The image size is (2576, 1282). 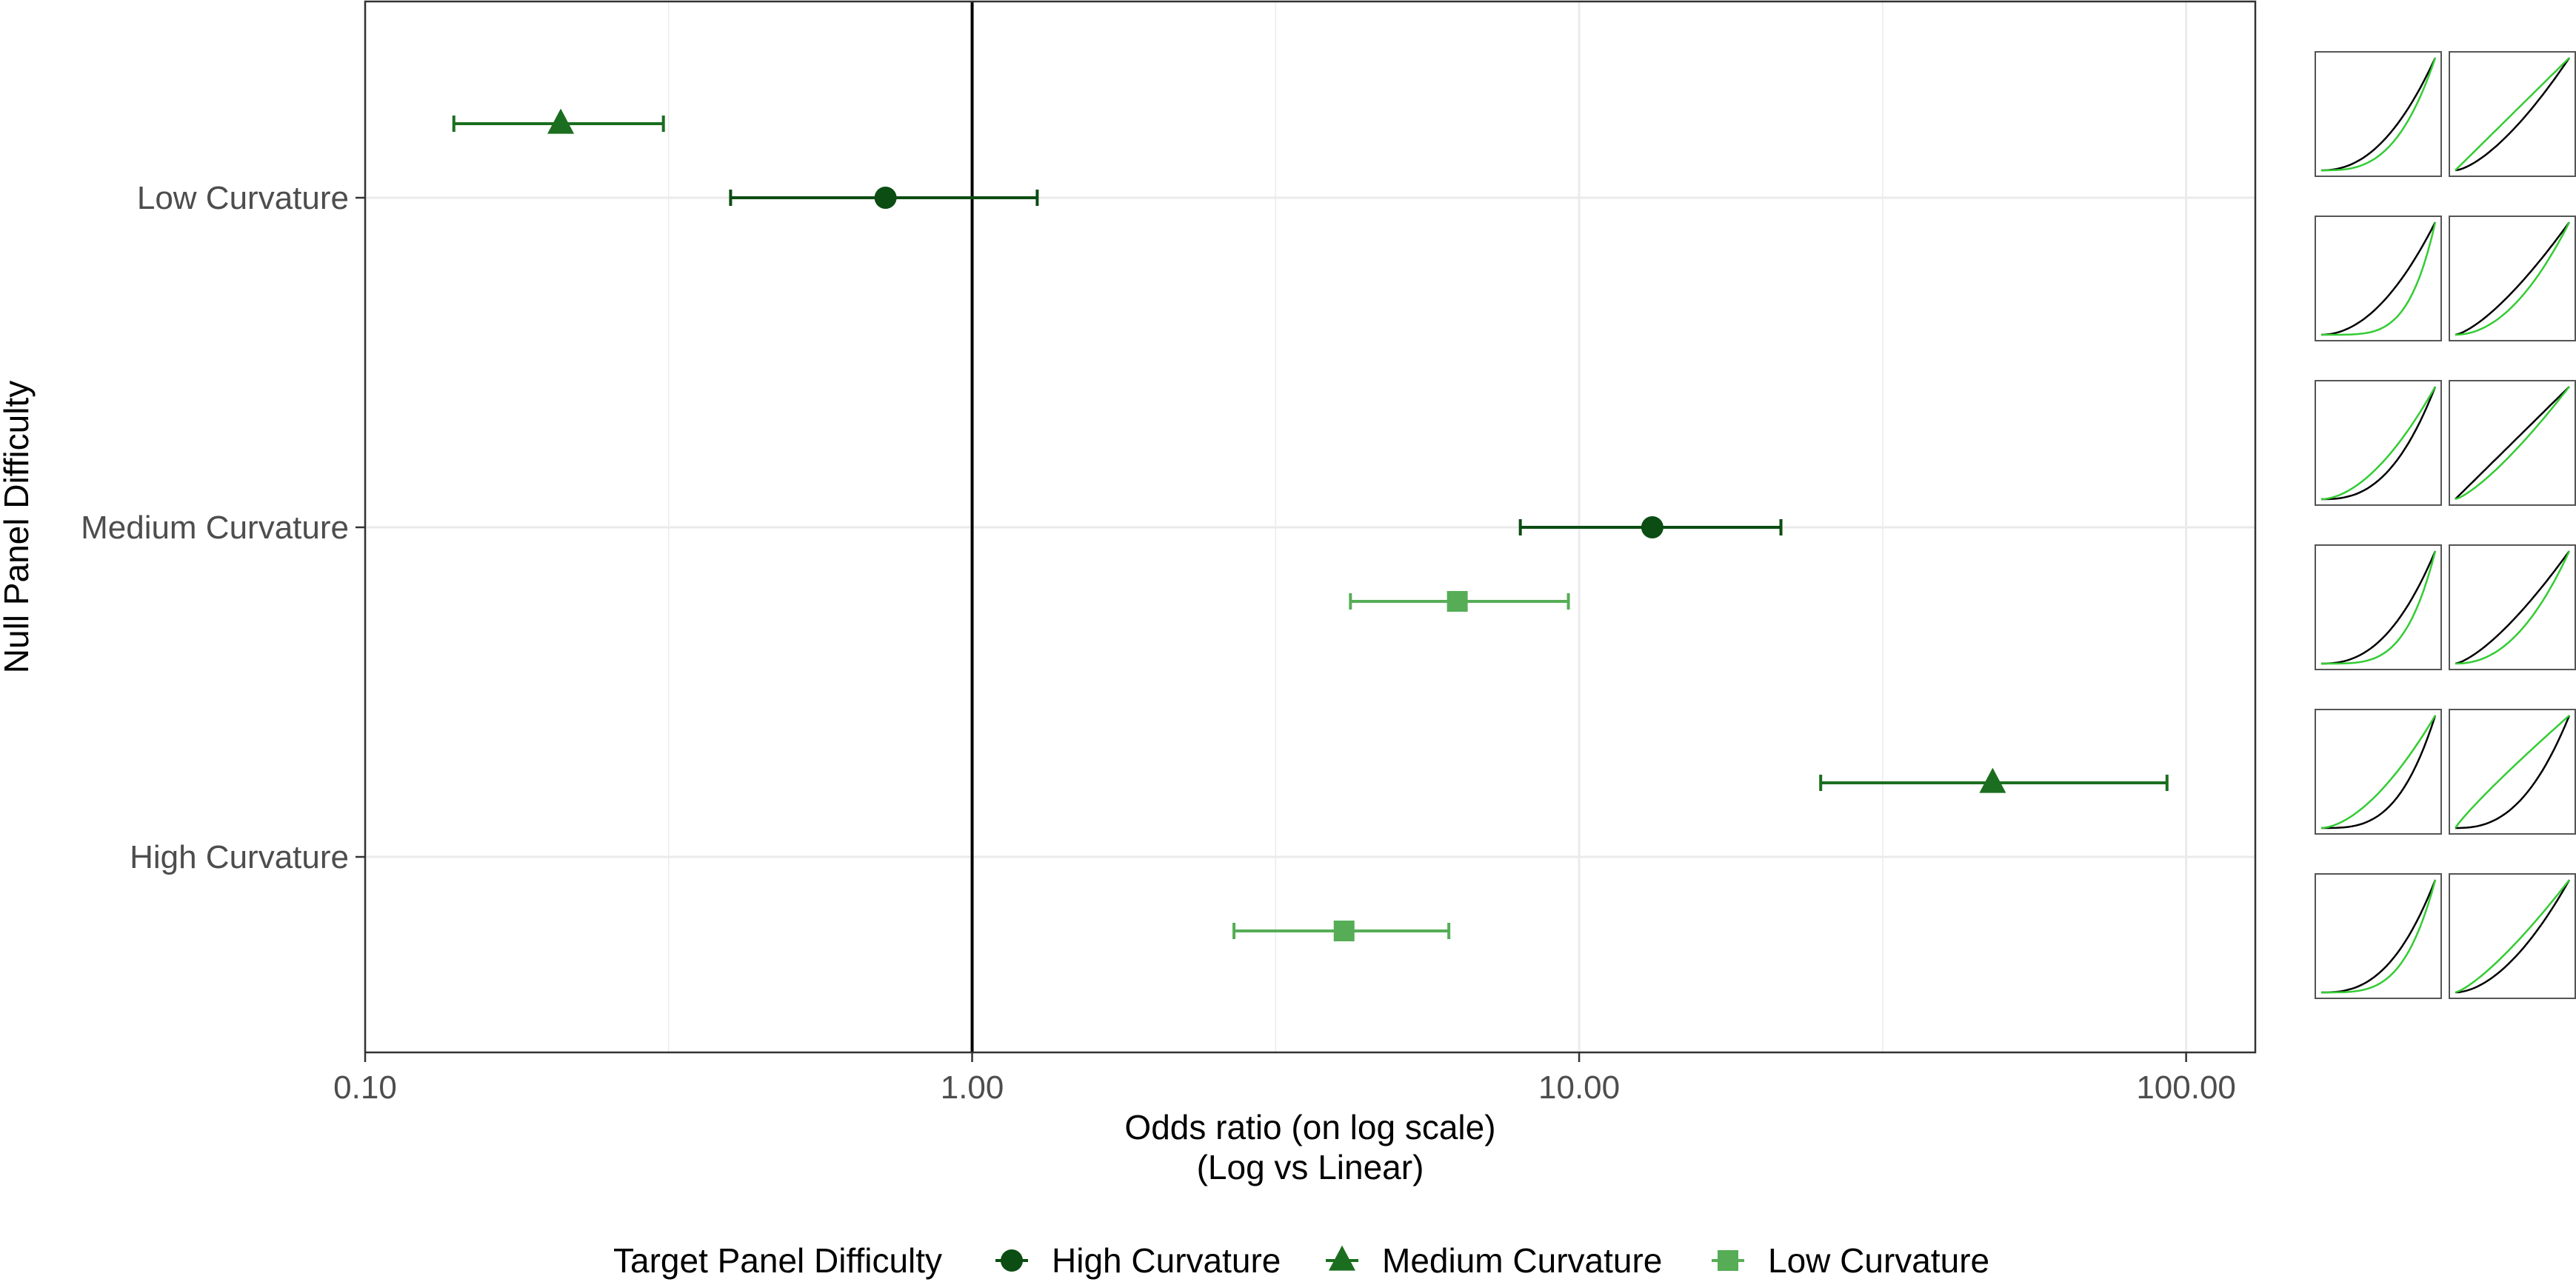 What do you see at coordinates (1579, 1087) in the screenshot?
I see `x-tick-label: 10.00` at bounding box center [1579, 1087].